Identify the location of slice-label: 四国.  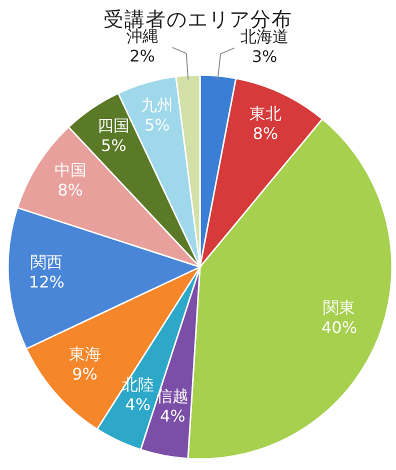
(114, 125).